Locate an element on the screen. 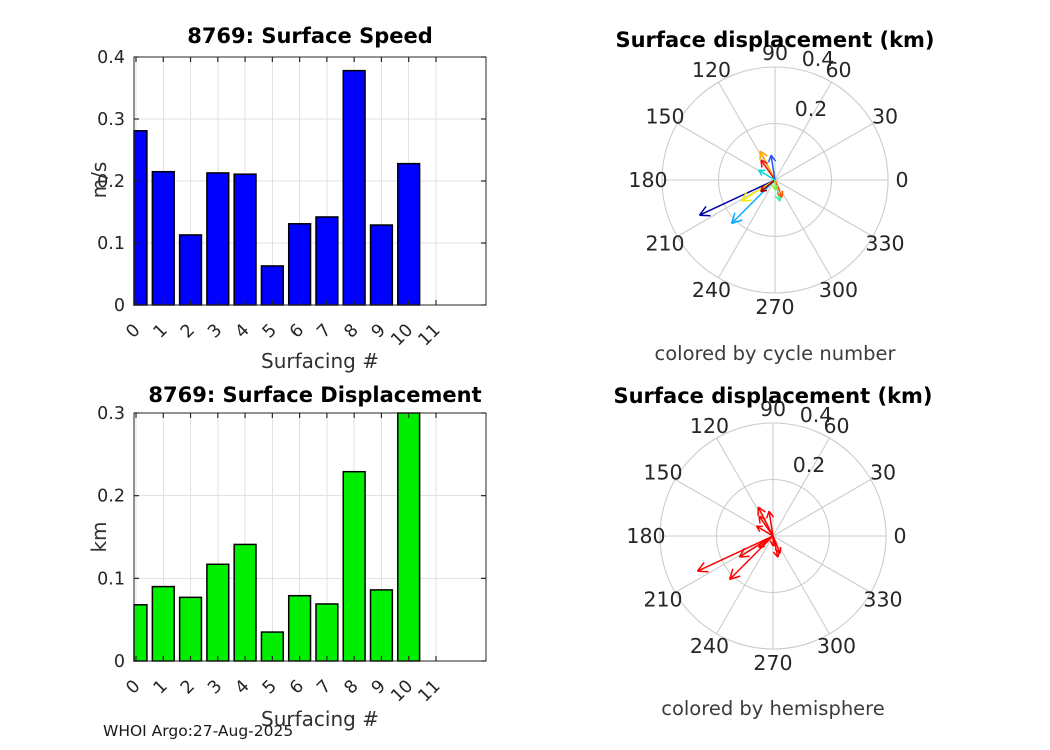  polar-angle-label: 240 is located at coordinates (709, 646).